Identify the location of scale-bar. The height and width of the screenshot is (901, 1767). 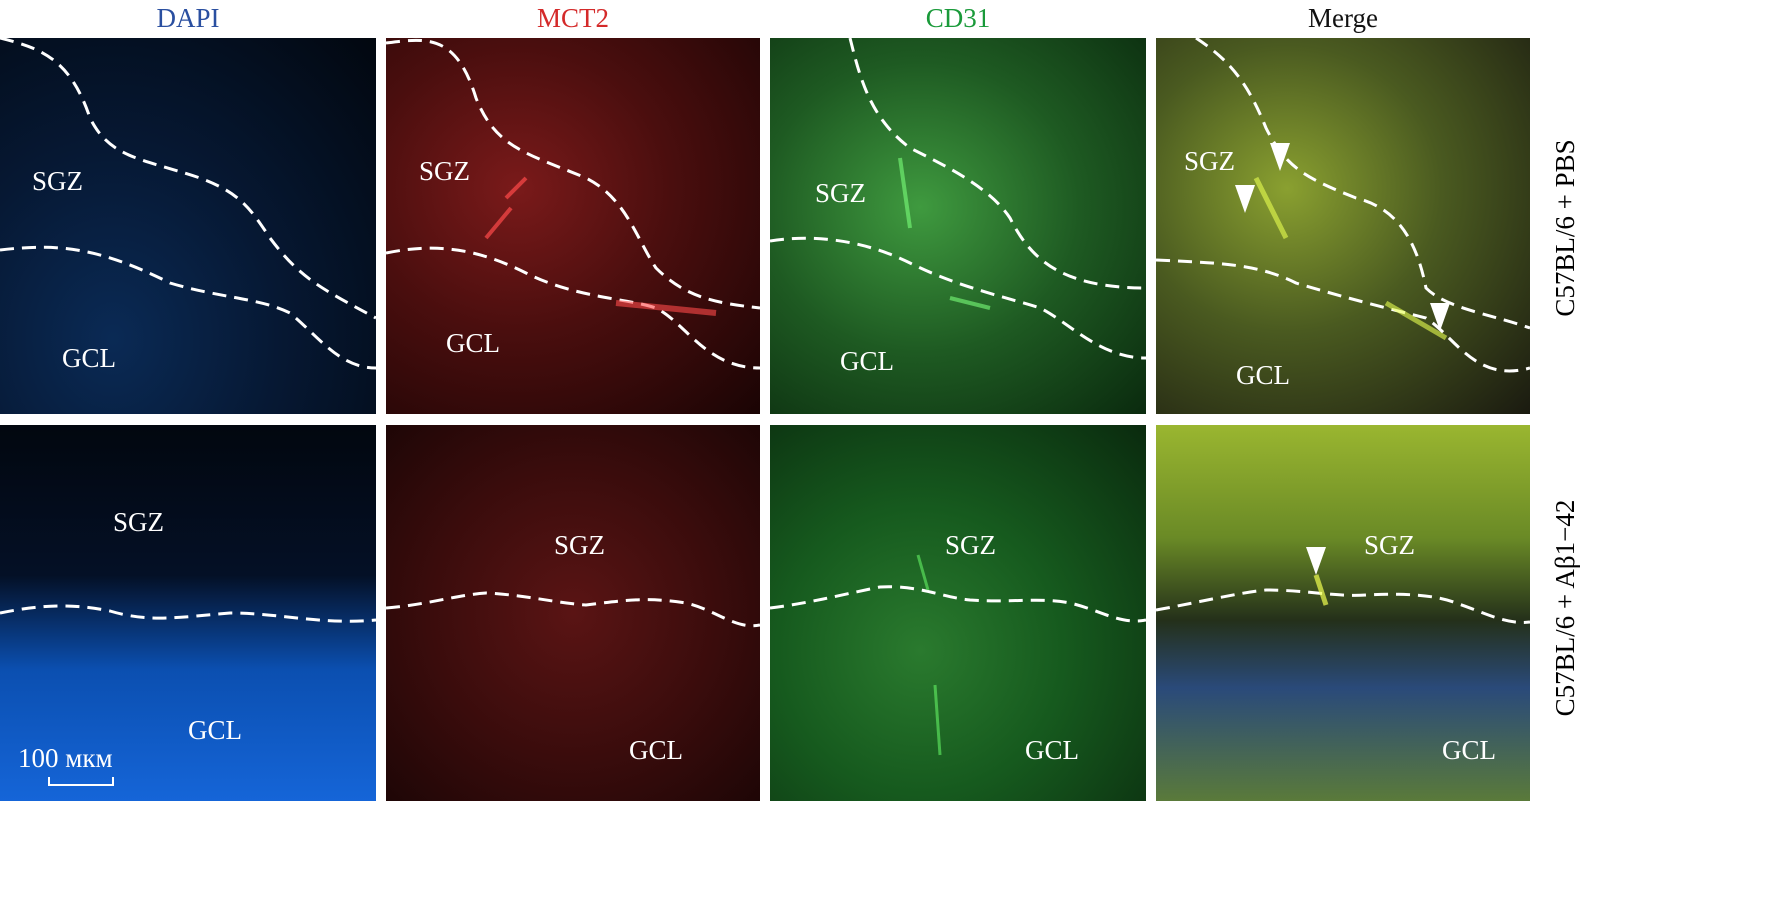
(81, 781).